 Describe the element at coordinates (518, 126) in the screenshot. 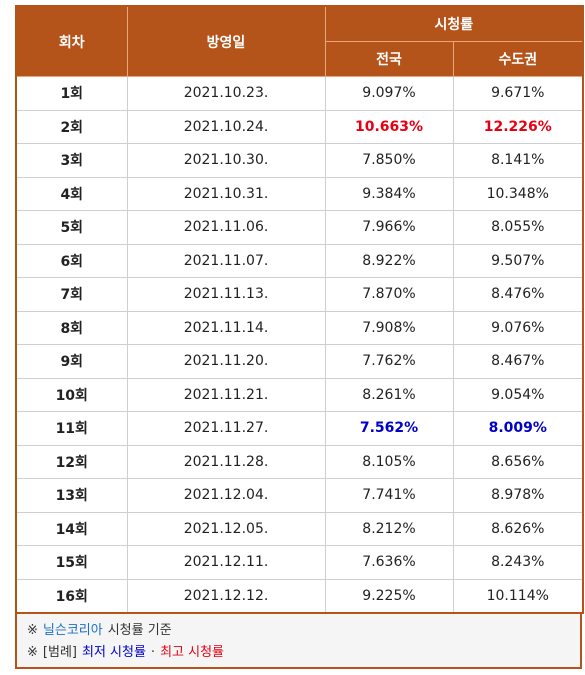

I see `rating-cell: 12.226%` at that location.